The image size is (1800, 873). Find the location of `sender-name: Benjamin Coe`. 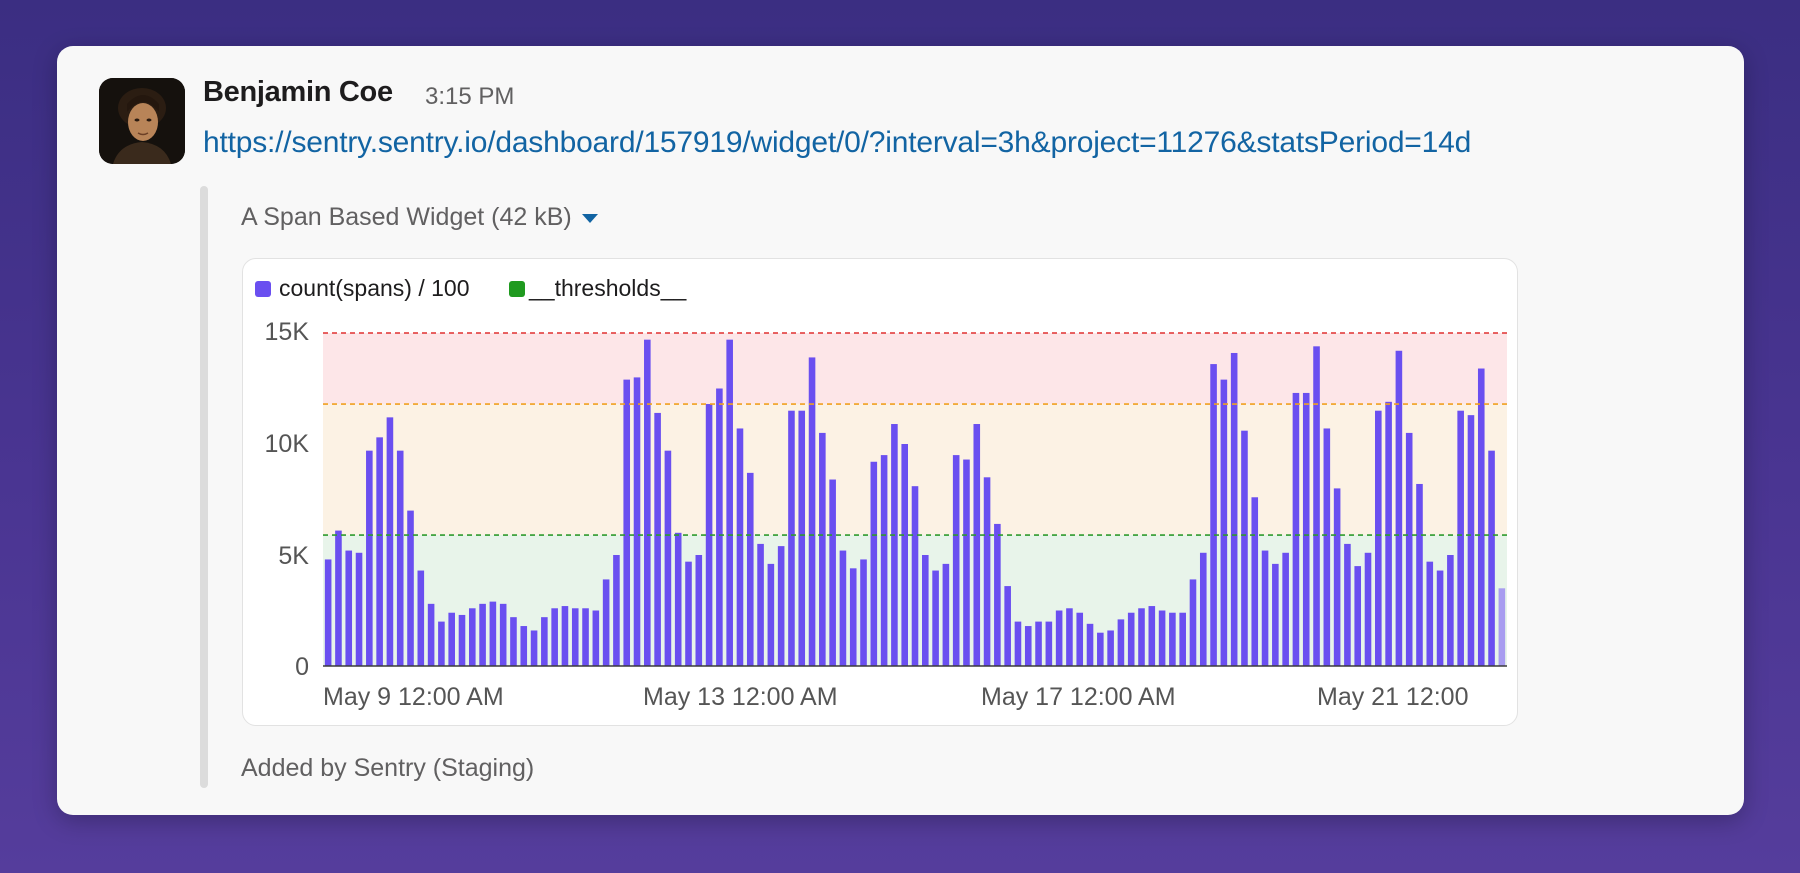

sender-name: Benjamin Coe is located at coordinates (298, 92).